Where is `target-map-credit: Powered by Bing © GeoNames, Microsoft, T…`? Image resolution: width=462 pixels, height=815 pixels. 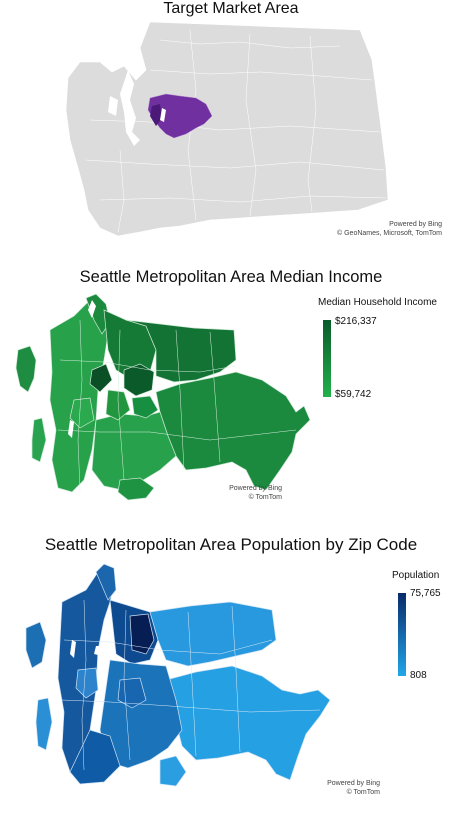 target-map-credit: Powered by Bing © GeoNames, Microsoft, T… is located at coordinates (389, 229).